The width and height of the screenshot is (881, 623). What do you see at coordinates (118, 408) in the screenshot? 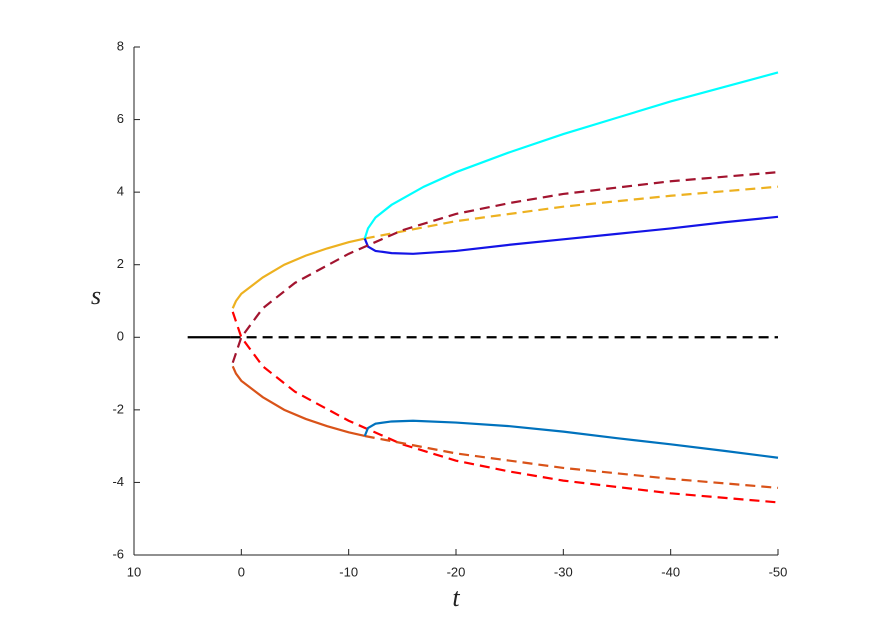
I see `y-tick-label: -2` at bounding box center [118, 408].